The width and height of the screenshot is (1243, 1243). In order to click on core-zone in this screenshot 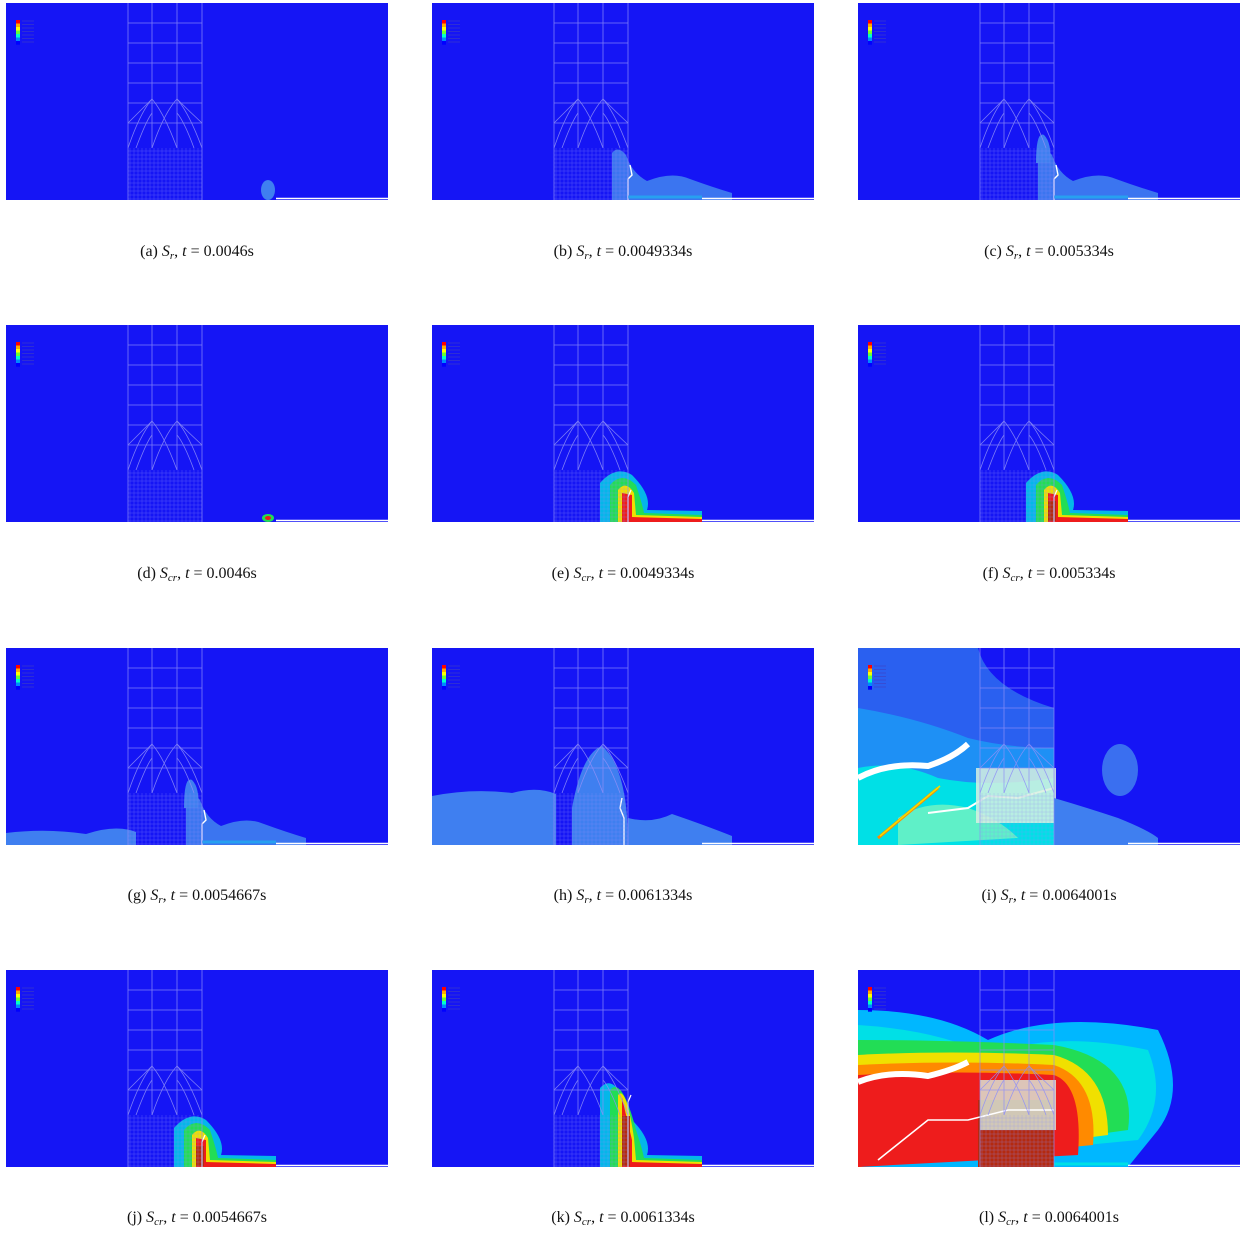, I will do `click(626, 1141)`.